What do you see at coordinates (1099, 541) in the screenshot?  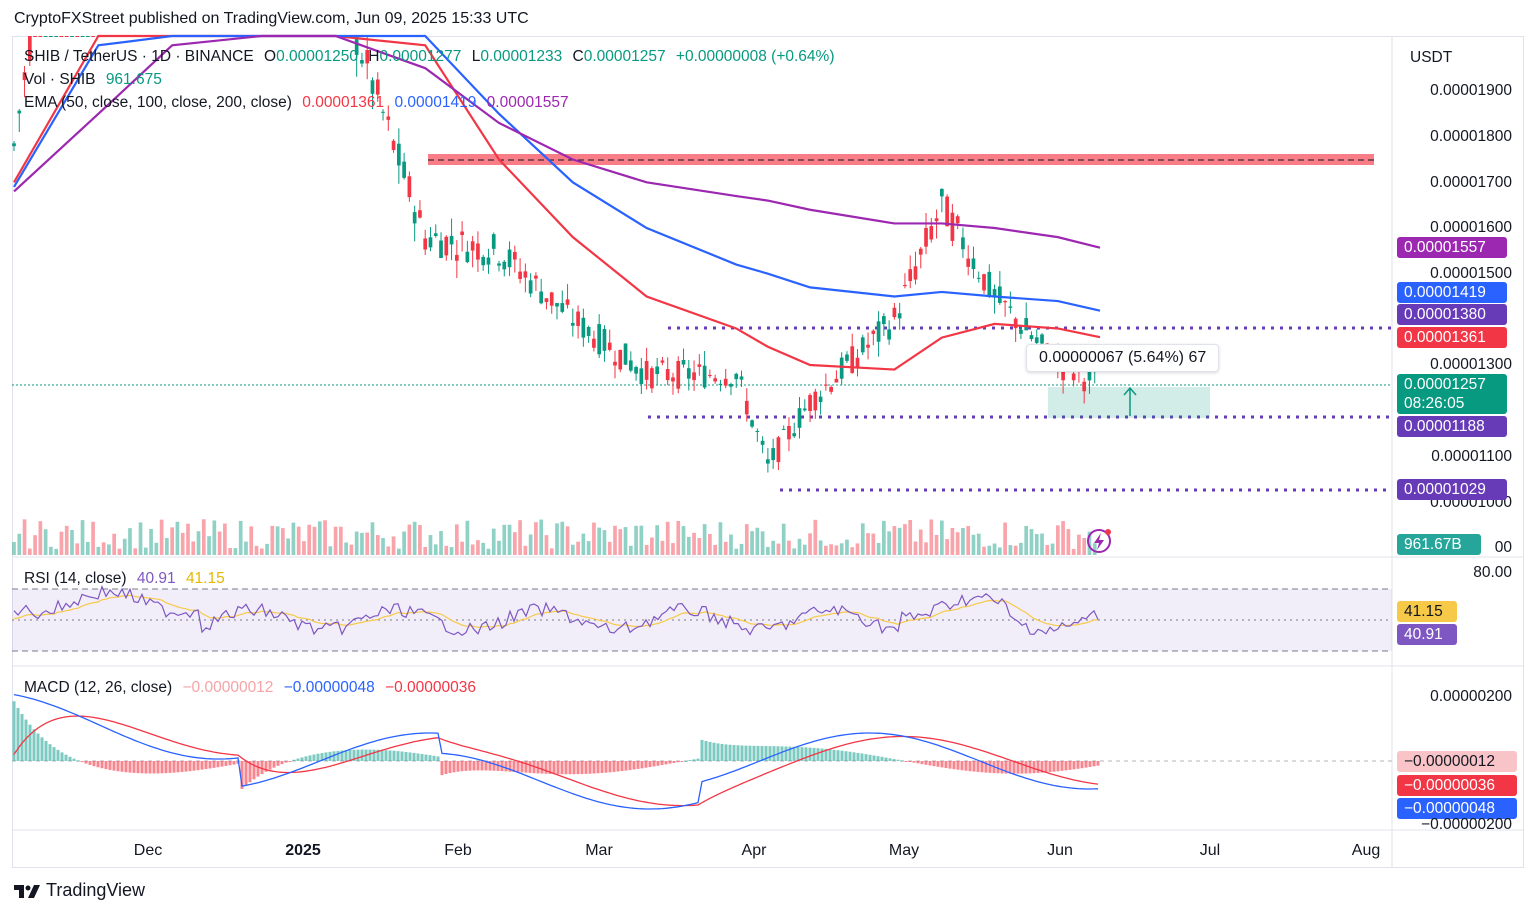 I see `lightning-icon` at bounding box center [1099, 541].